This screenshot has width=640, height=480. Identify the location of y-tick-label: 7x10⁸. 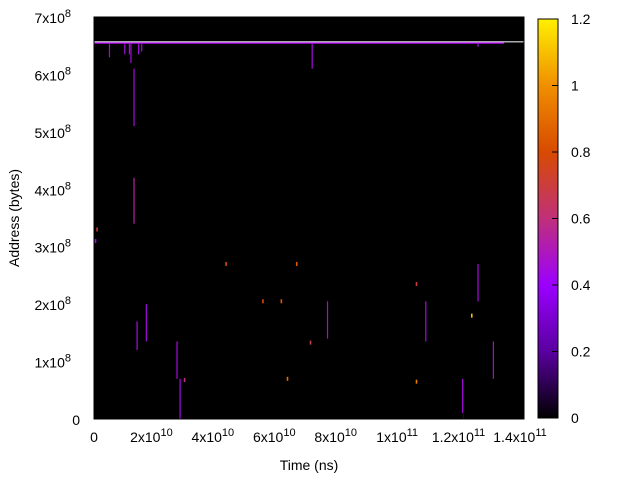
(53, 17).